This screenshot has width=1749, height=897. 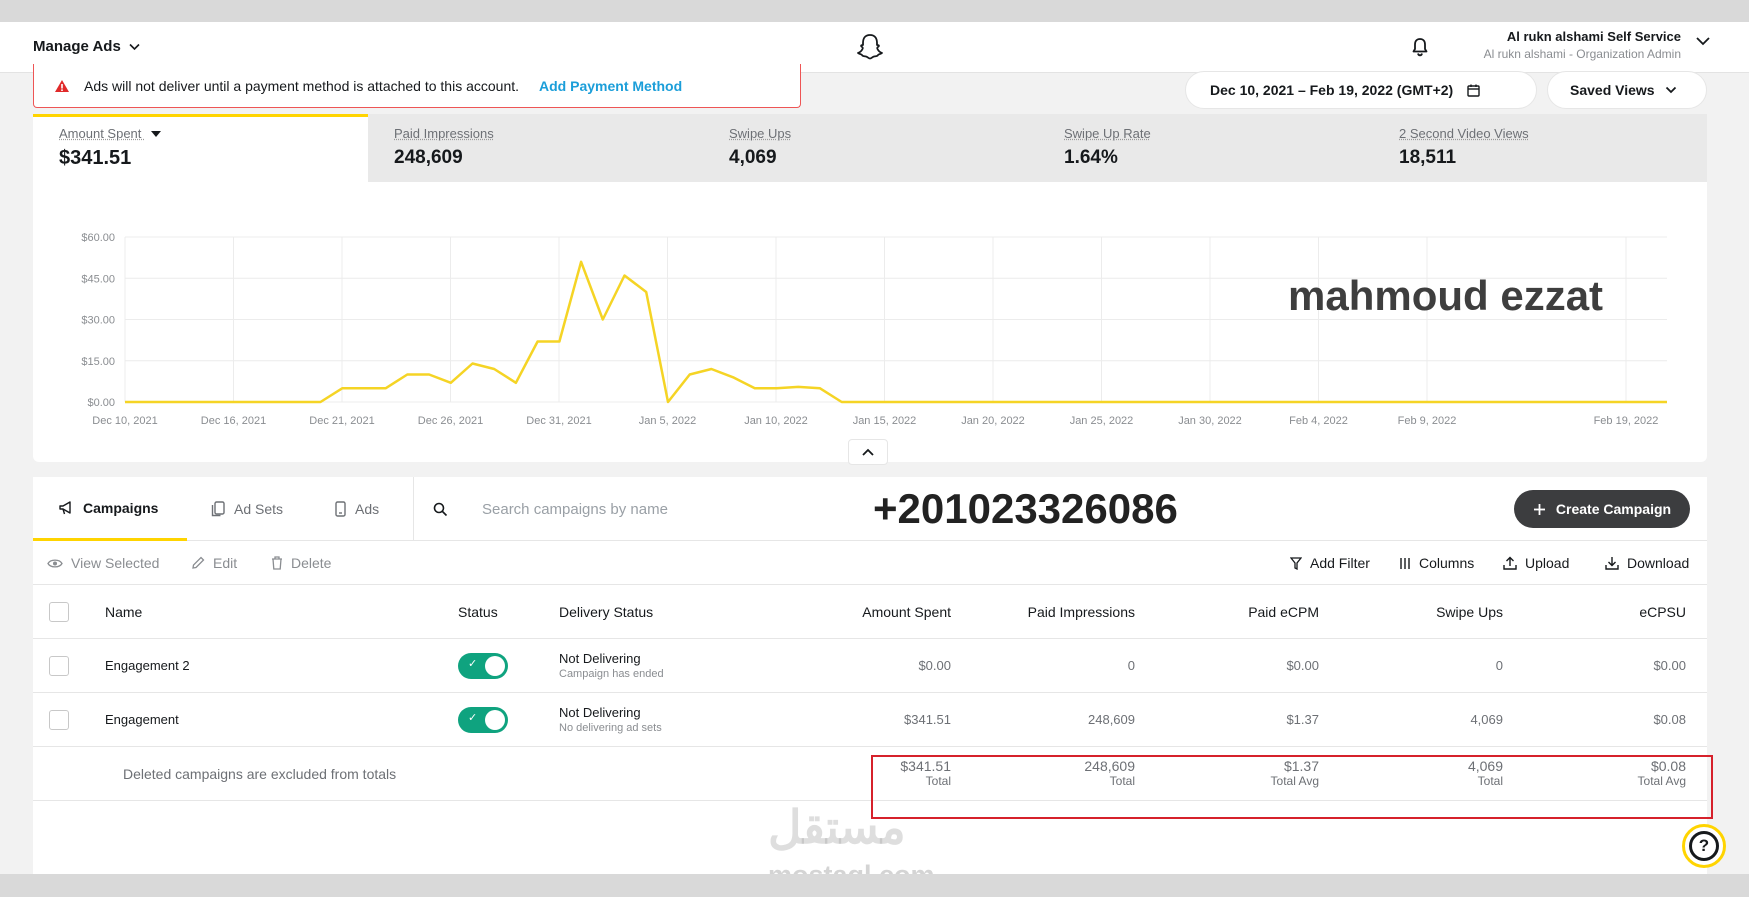 I want to click on ecpsu-value: $0.00, so click(x=1669, y=665).